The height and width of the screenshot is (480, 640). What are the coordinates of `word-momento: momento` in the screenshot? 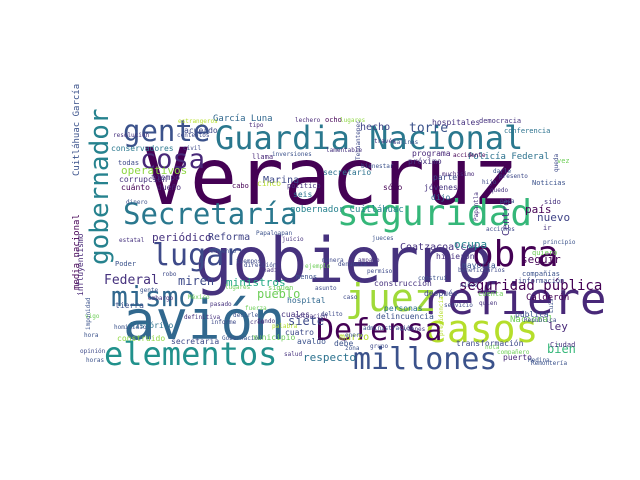 It's located at (224, 251).